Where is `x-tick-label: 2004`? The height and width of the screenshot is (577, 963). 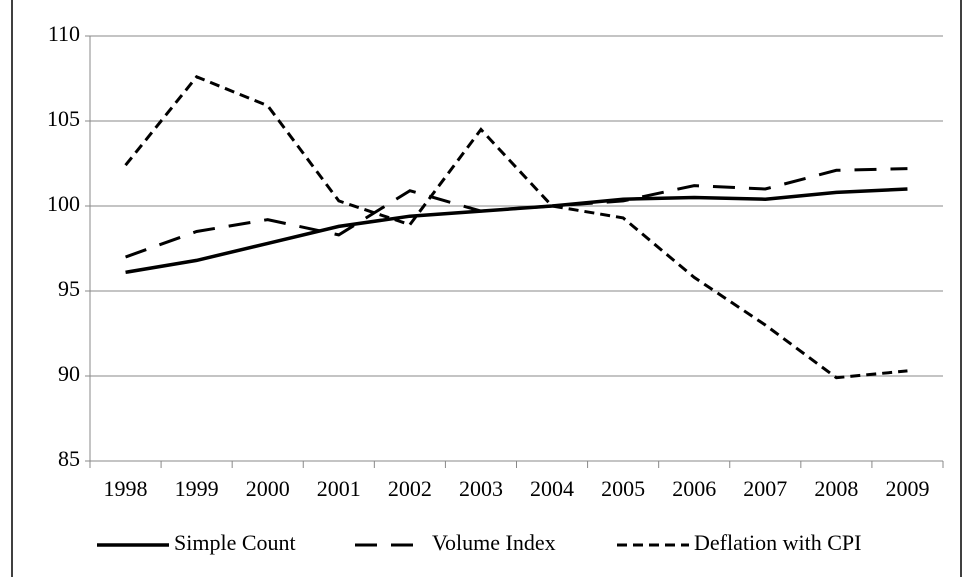 x-tick-label: 2004 is located at coordinates (552, 488).